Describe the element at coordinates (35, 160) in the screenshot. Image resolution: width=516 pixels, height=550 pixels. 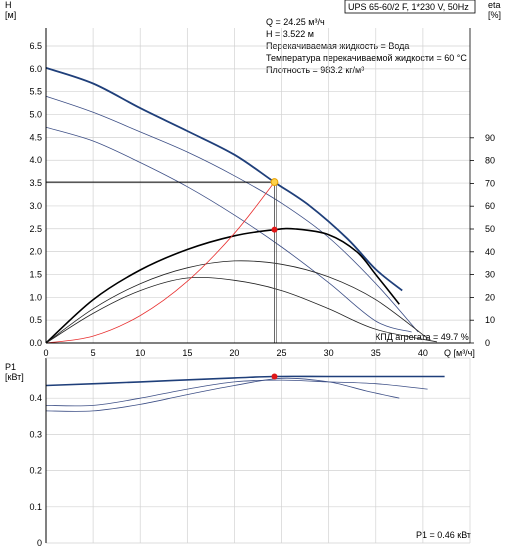
I see `y-tick-label: 4.0` at that location.